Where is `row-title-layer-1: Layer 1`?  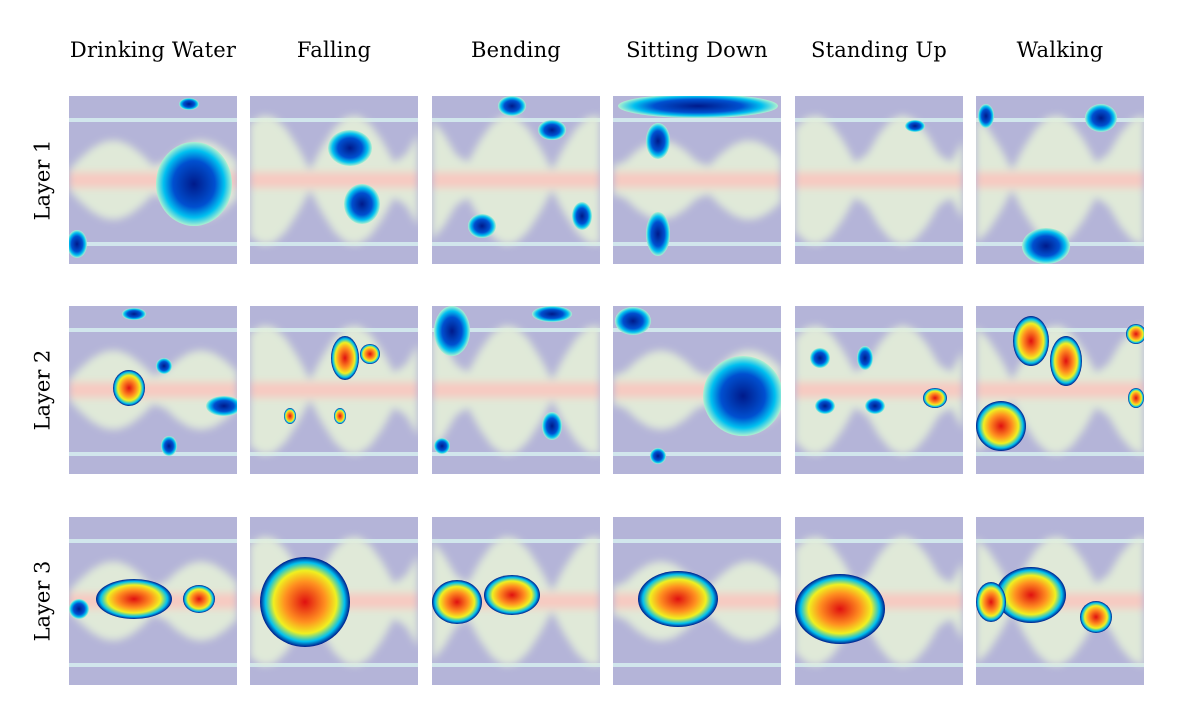 row-title-layer-1: Layer 1 is located at coordinates (42, 180).